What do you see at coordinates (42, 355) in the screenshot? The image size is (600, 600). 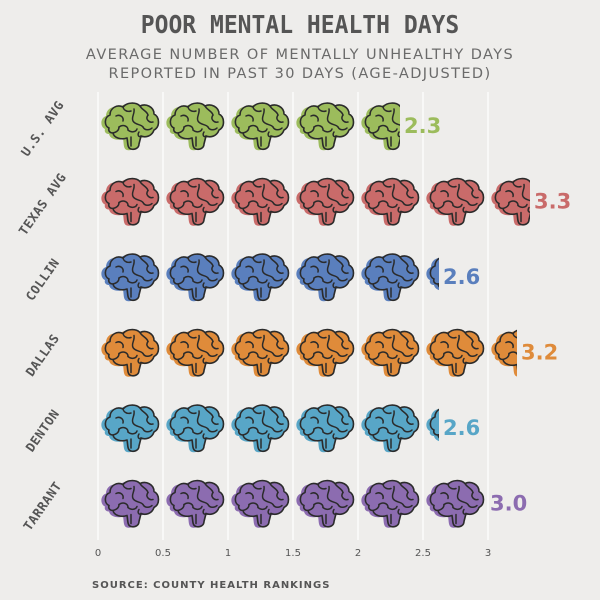 I see `category-label: DALLAS` at bounding box center [42, 355].